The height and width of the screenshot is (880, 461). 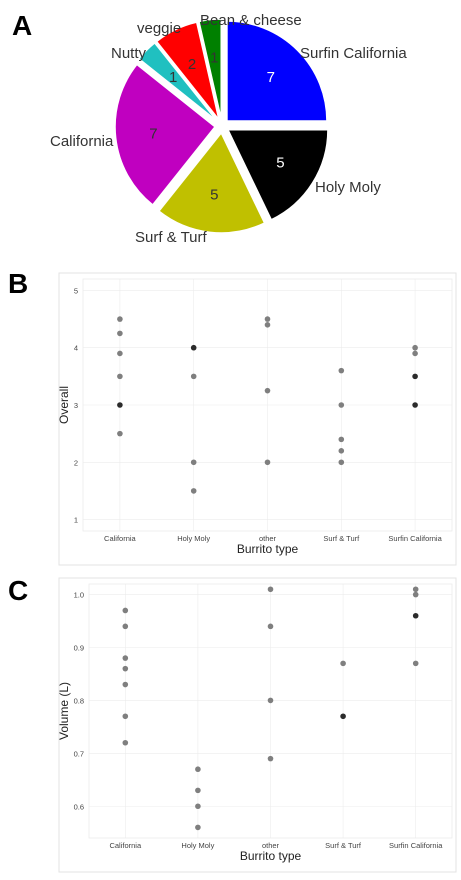 I want to click on panel-label-b: B, so click(x=18, y=283).